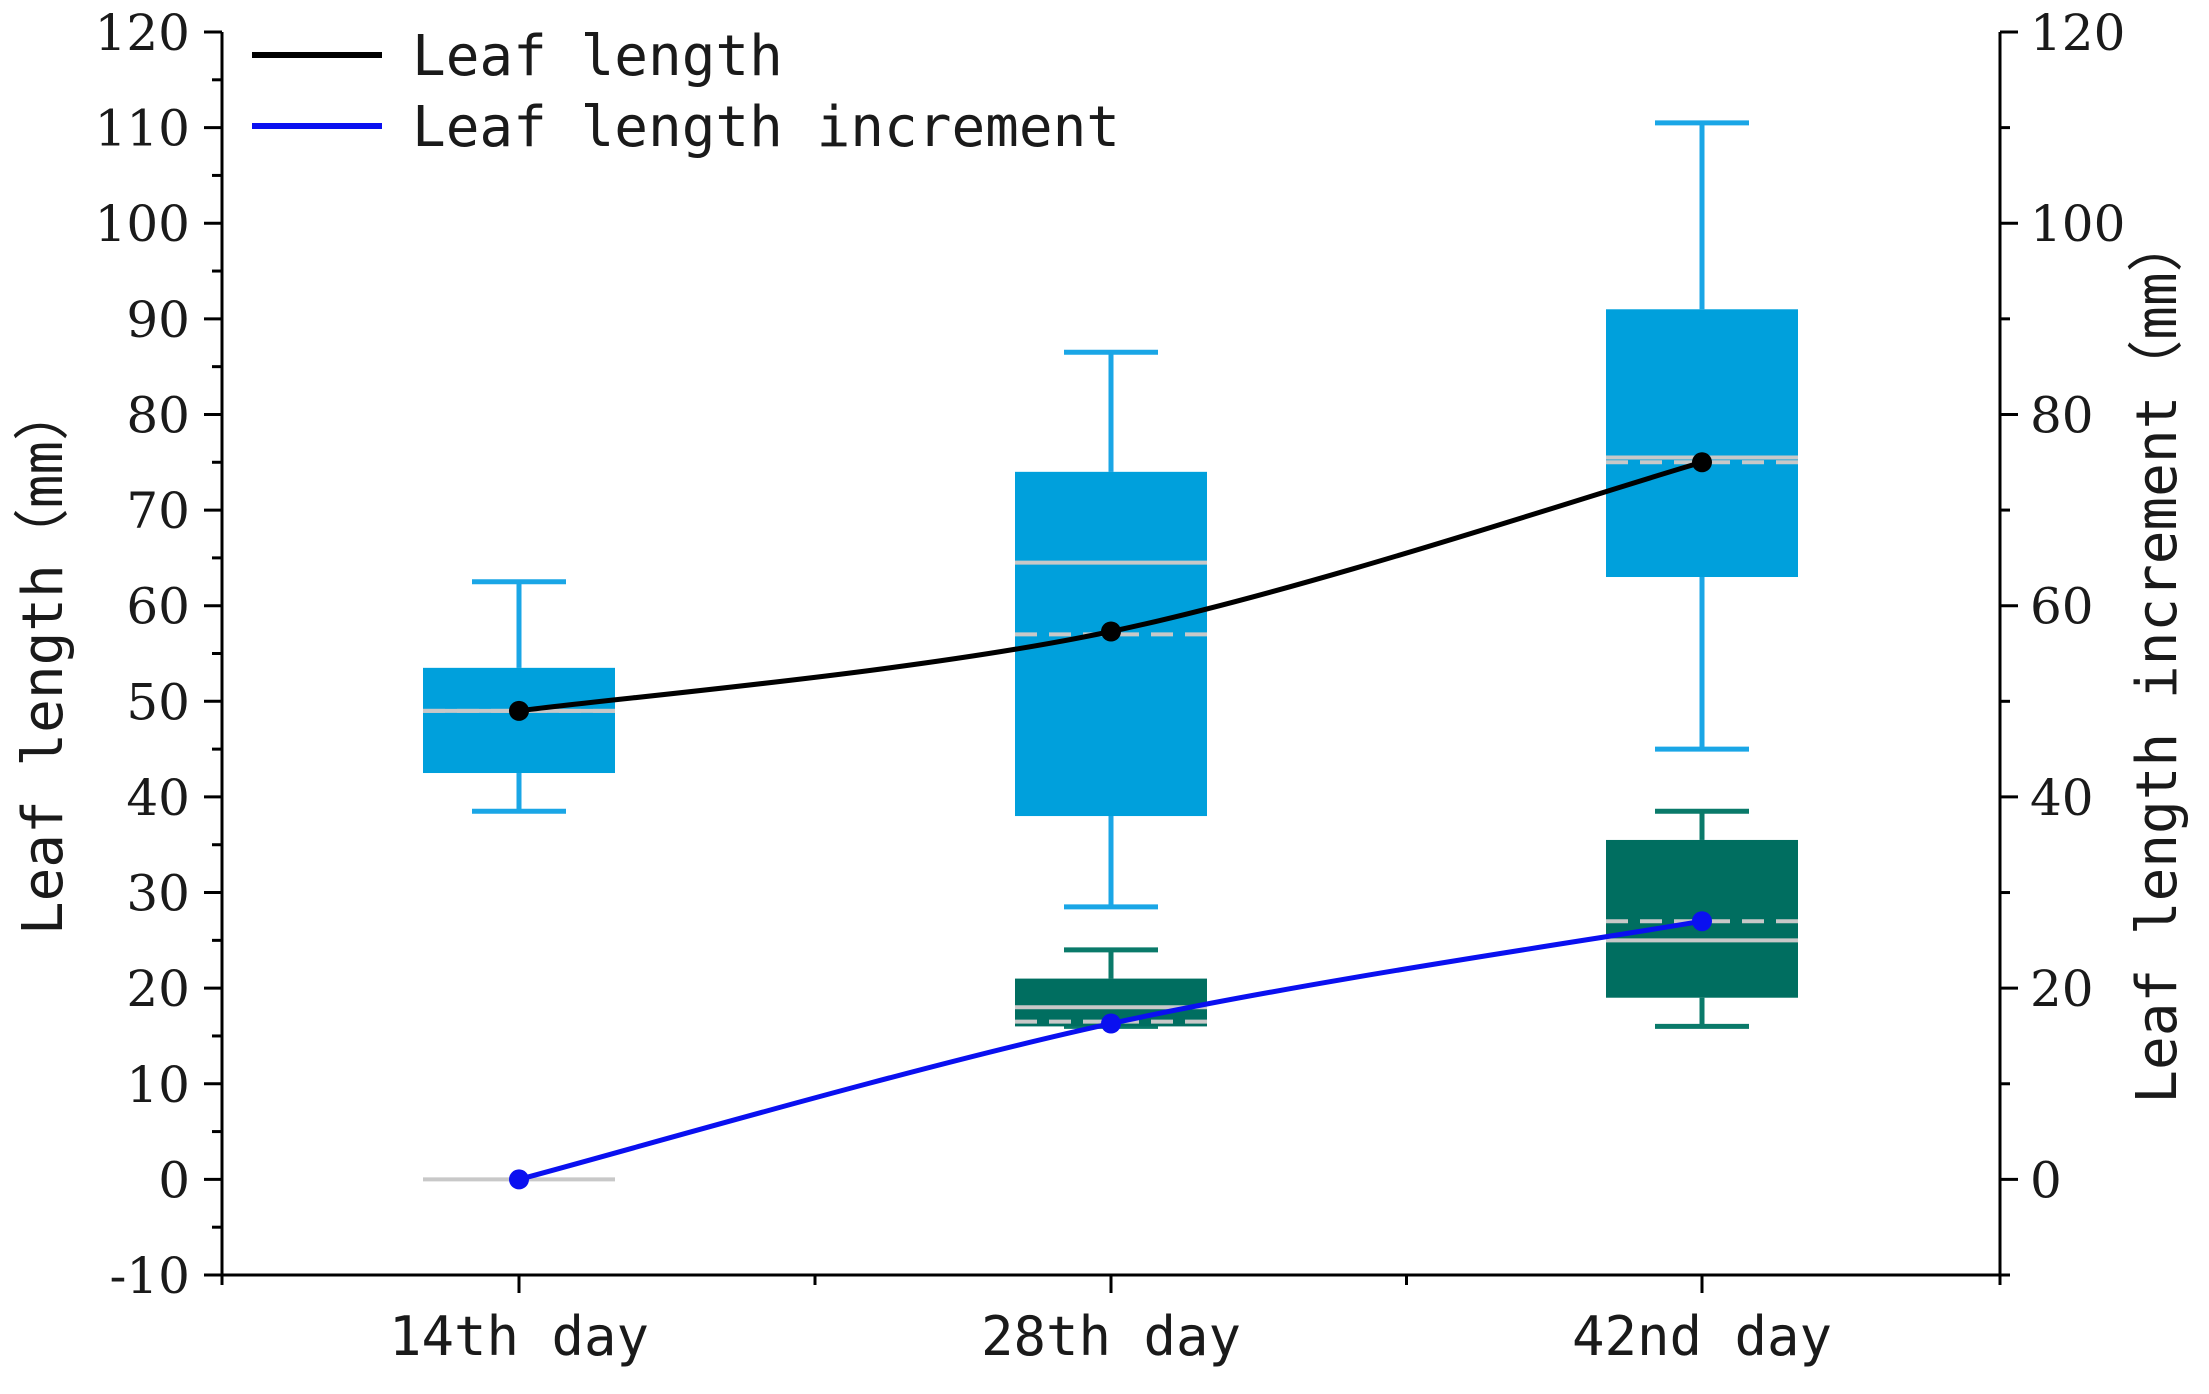  I want to click on x-tick-label: 42nd day, so click(1702, 1336).